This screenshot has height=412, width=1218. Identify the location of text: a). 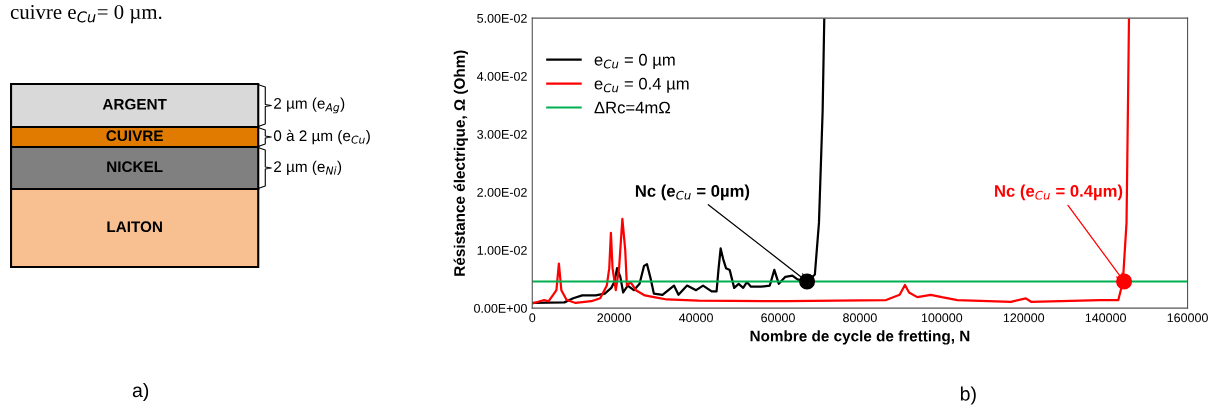
(140, 392).